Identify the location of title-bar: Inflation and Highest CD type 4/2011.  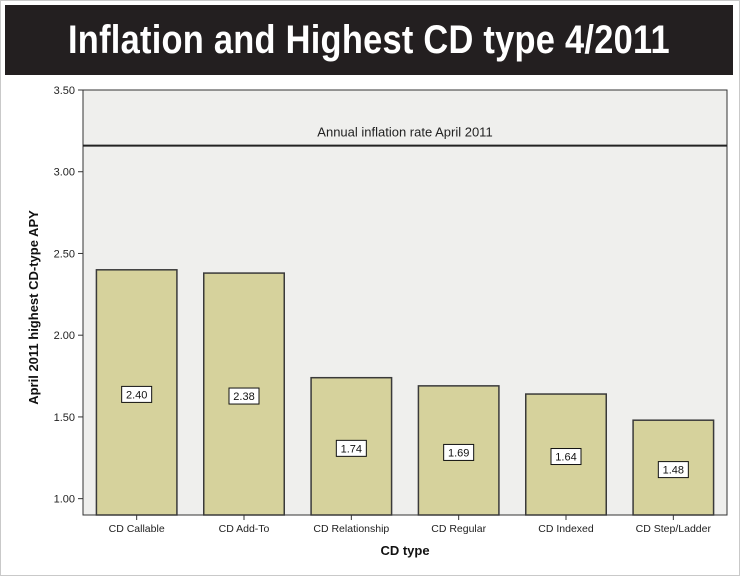
(369, 40).